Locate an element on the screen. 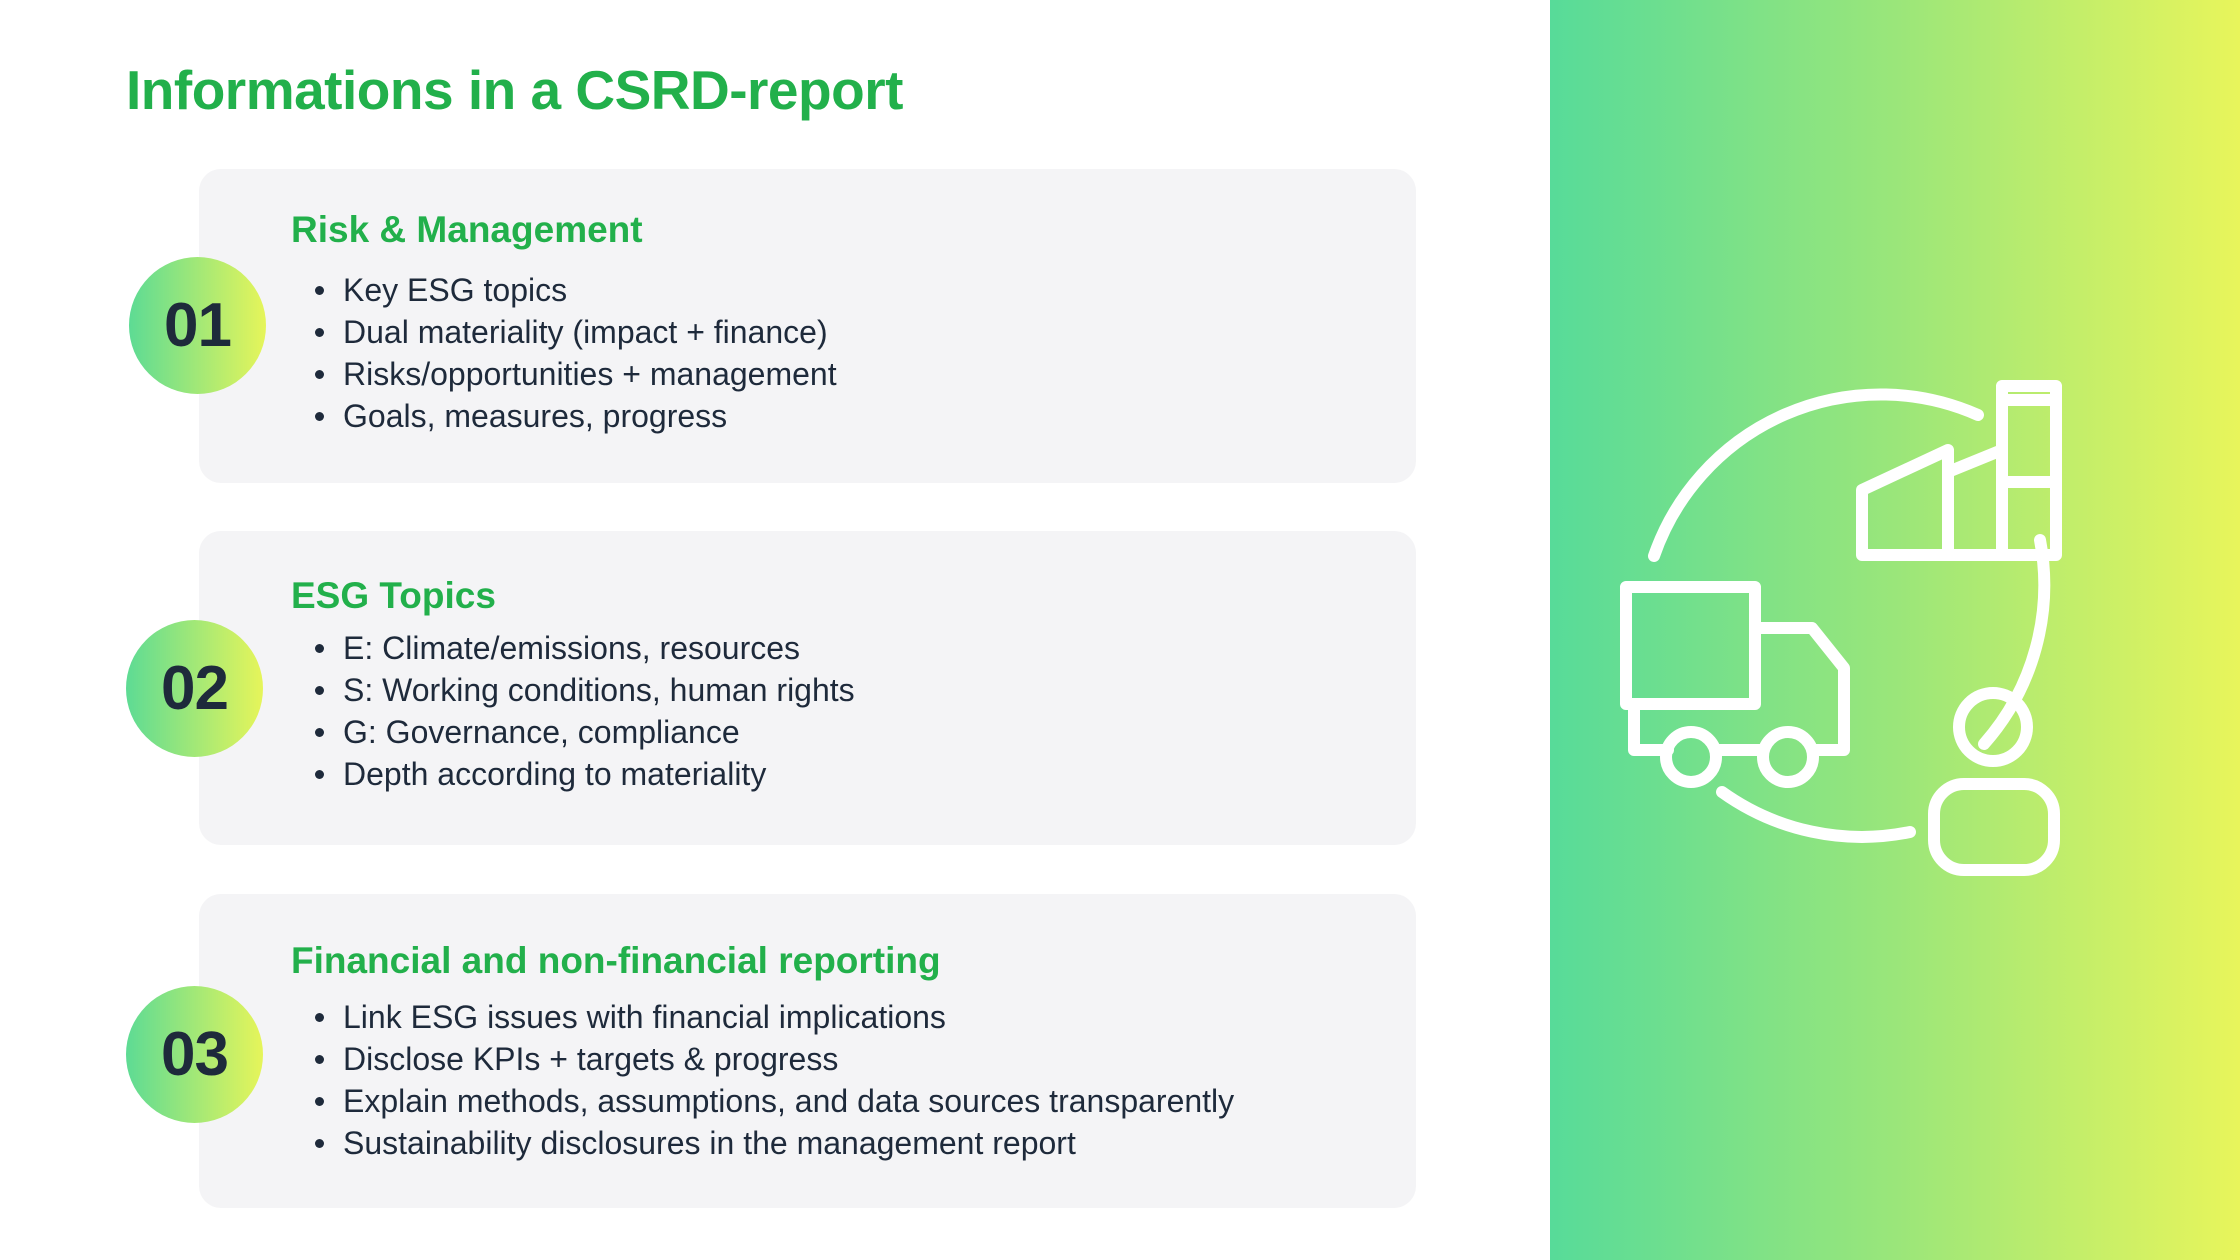 The image size is (2240, 1260). bullet-item: Risks/opportunities + management is located at coordinates (565, 374).